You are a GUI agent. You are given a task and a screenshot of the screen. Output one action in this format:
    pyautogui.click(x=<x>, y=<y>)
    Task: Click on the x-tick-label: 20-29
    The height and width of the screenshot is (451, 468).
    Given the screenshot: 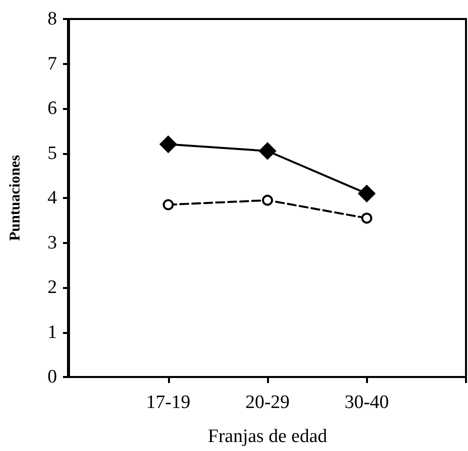 What is the action you would take?
    pyautogui.click(x=267, y=402)
    